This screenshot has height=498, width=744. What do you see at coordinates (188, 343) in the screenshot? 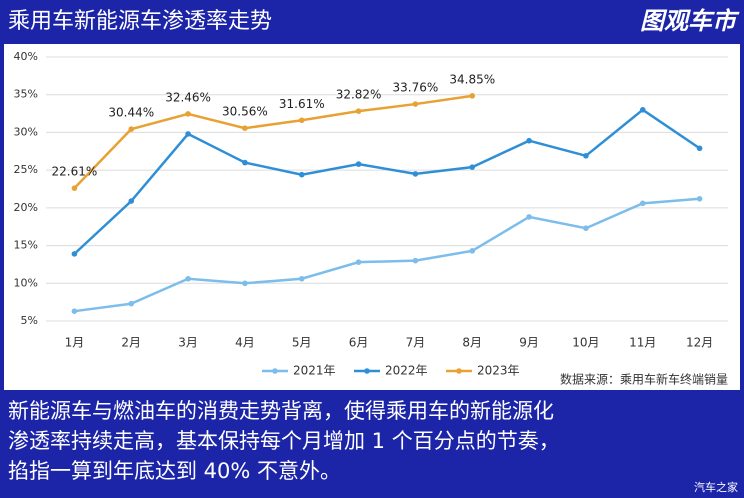
I see `x-tick-label: 3月` at bounding box center [188, 343].